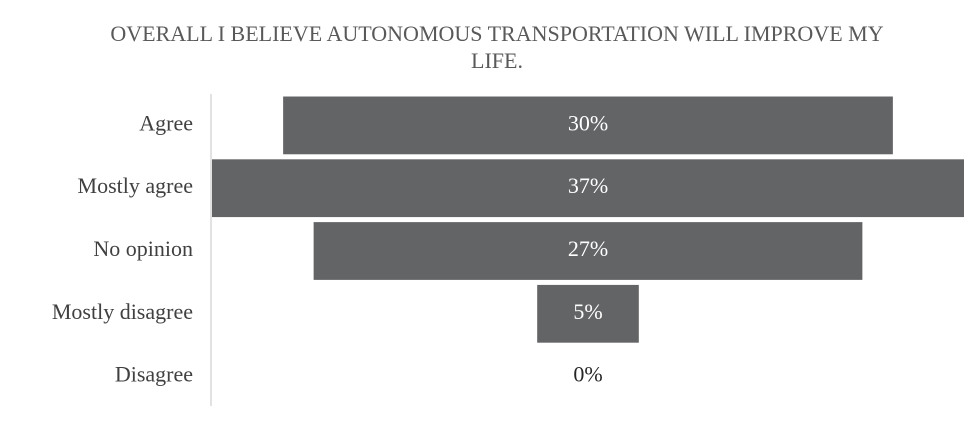  Describe the element at coordinates (588, 248) in the screenshot. I see `data-label: 27%` at that location.